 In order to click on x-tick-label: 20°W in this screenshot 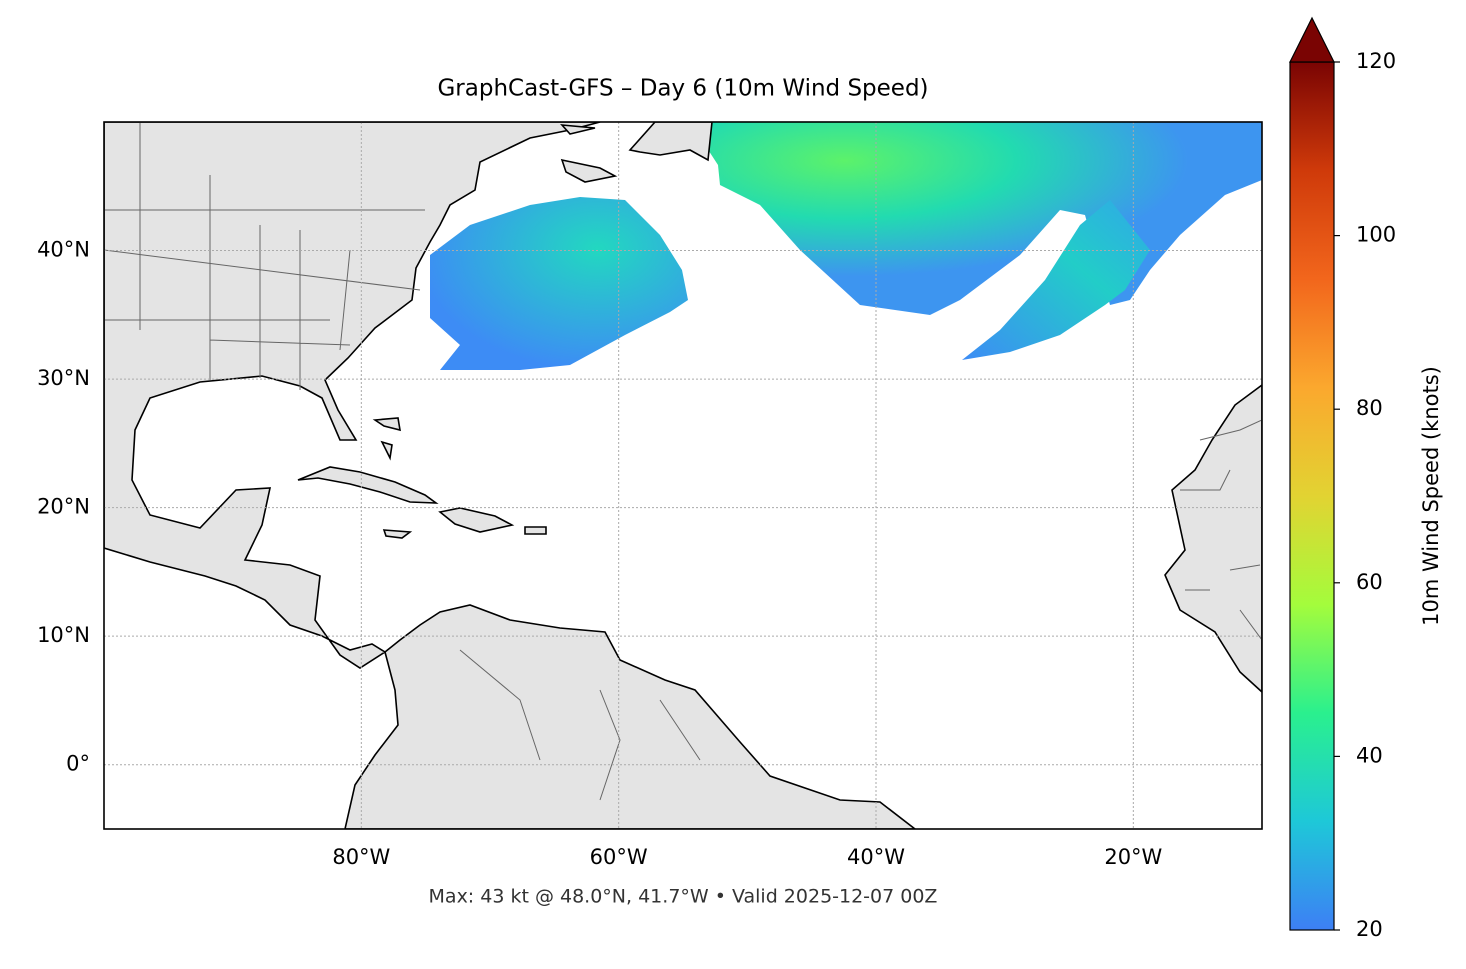, I will do `click(1133, 857)`.